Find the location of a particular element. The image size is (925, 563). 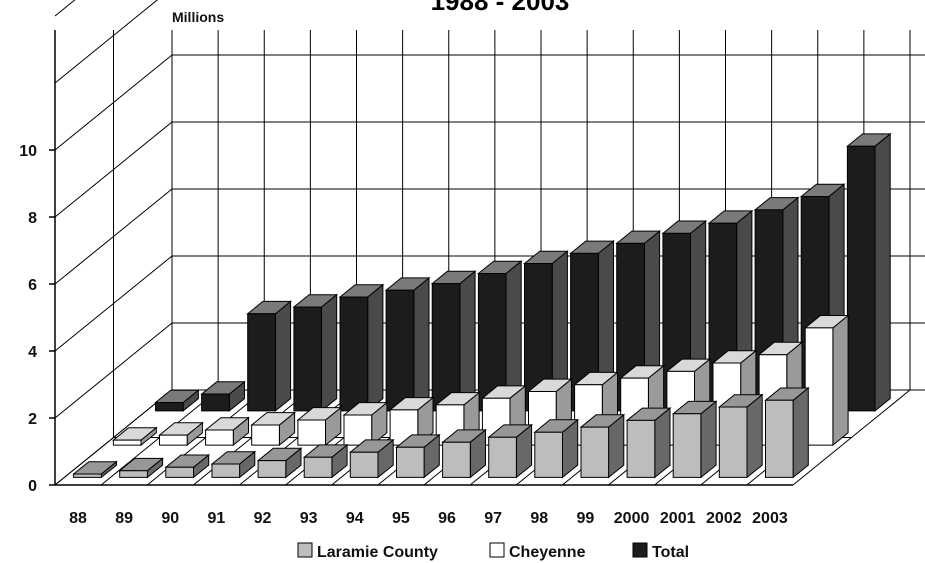

y-tick-label: 0 is located at coordinates (32, 486).